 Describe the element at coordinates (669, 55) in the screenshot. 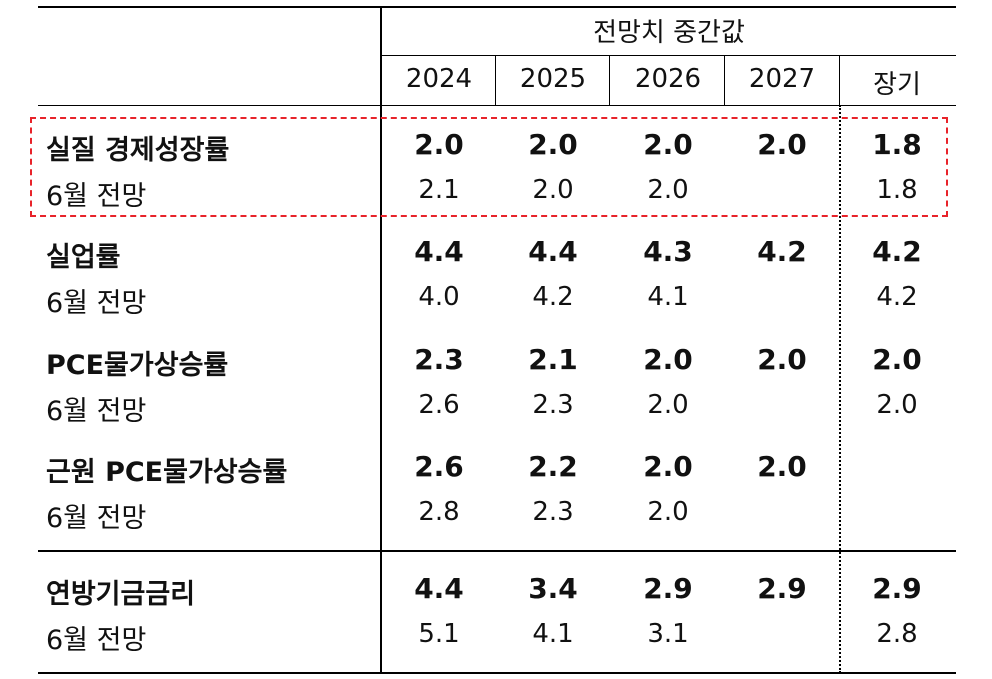

I see `header-divider` at that location.